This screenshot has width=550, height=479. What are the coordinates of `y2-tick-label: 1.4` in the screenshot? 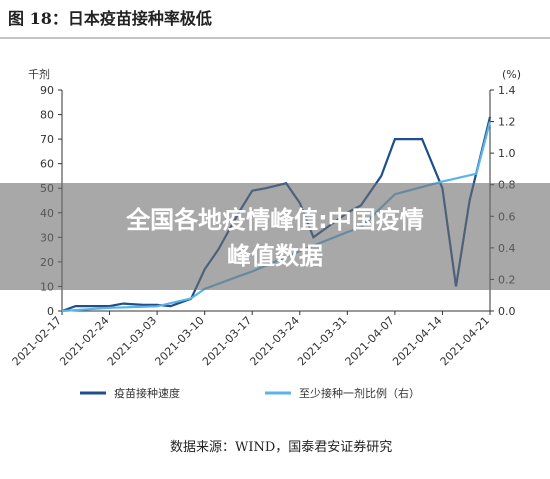 It's located at (507, 90).